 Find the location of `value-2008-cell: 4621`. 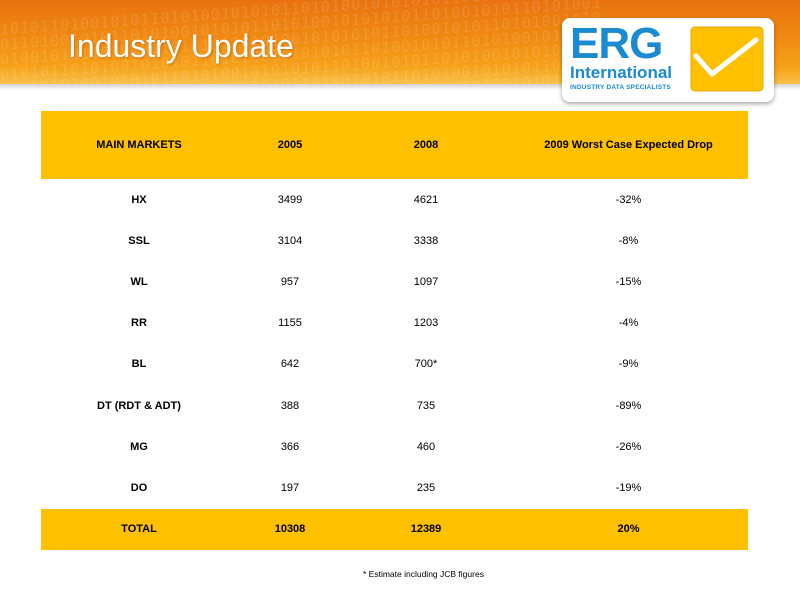

value-2008-cell: 4621 is located at coordinates (426, 200).